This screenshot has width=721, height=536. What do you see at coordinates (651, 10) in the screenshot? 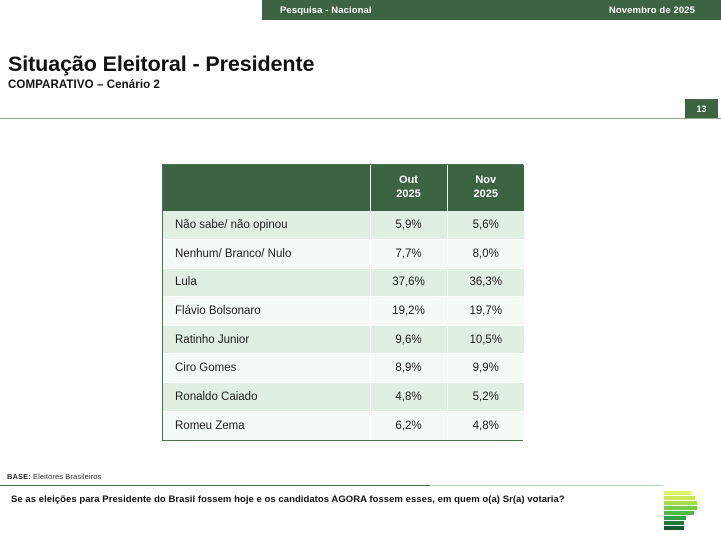
I see `banner-date-label: Novembro de 2025` at bounding box center [651, 10].